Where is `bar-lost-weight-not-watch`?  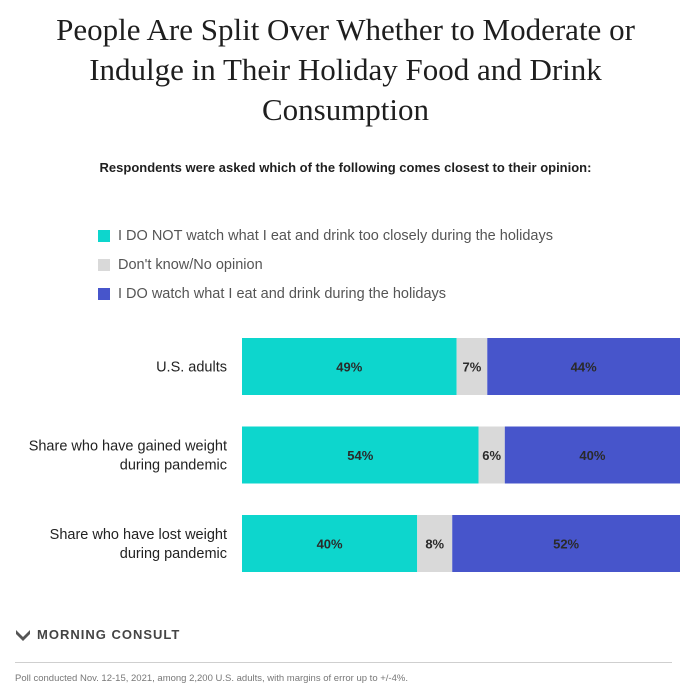 bar-lost-weight-not-watch is located at coordinates (330, 543).